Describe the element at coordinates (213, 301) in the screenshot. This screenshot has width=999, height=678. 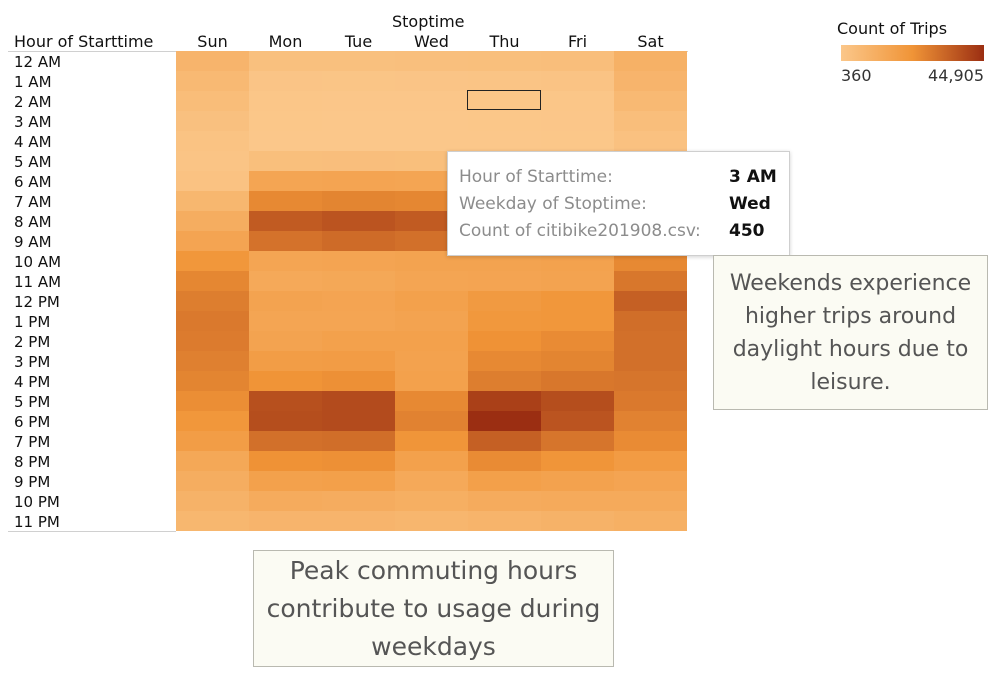
I see `heatmap-cell-12pm-sun` at that location.